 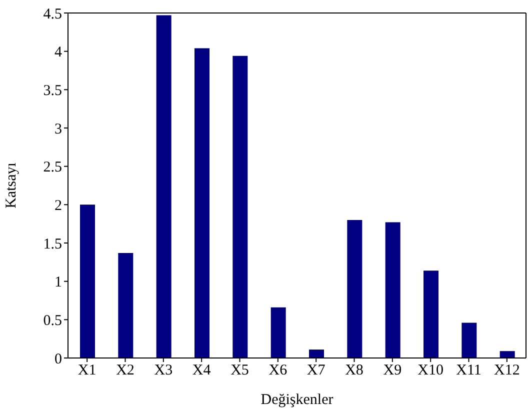 What do you see at coordinates (52, 90) in the screenshot?
I see `y-tick-label: 3.5` at bounding box center [52, 90].